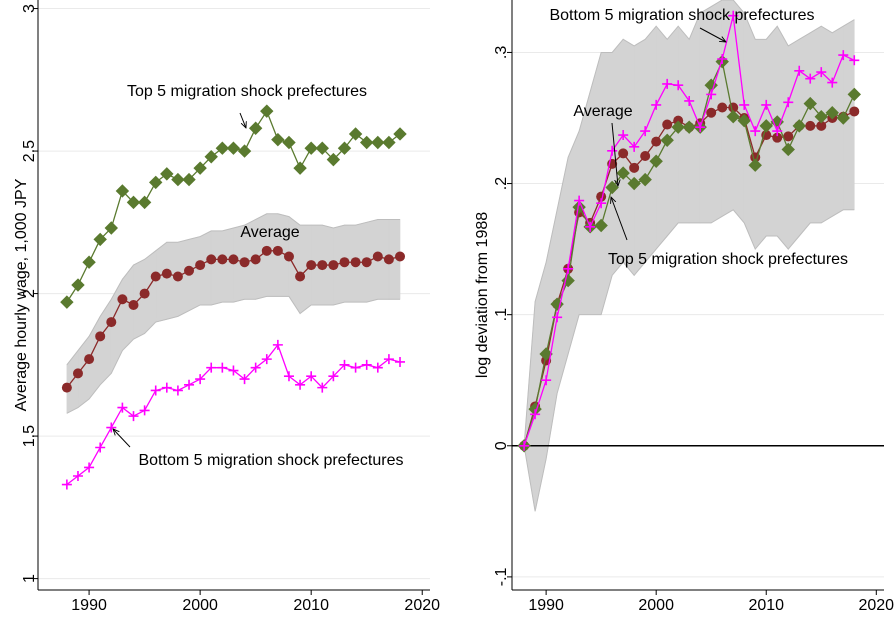 Image resolution: width=896 pixels, height=618 pixels. I want to click on annotation: Bottom 5 migration shock prefectures, so click(270, 460).